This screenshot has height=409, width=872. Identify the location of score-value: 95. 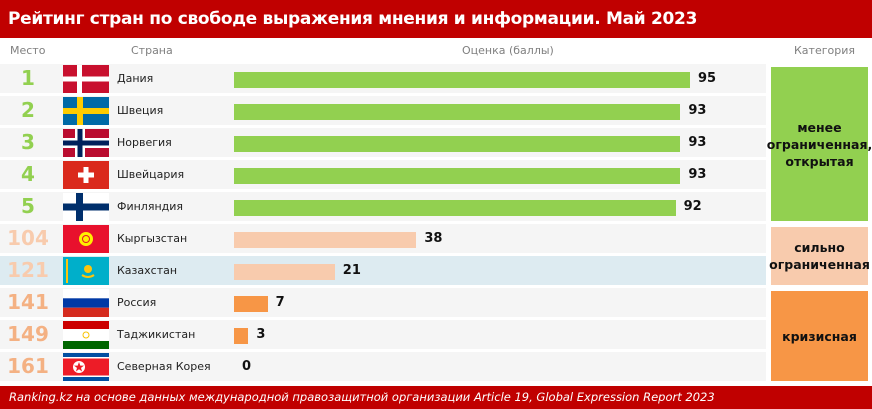
(707, 78).